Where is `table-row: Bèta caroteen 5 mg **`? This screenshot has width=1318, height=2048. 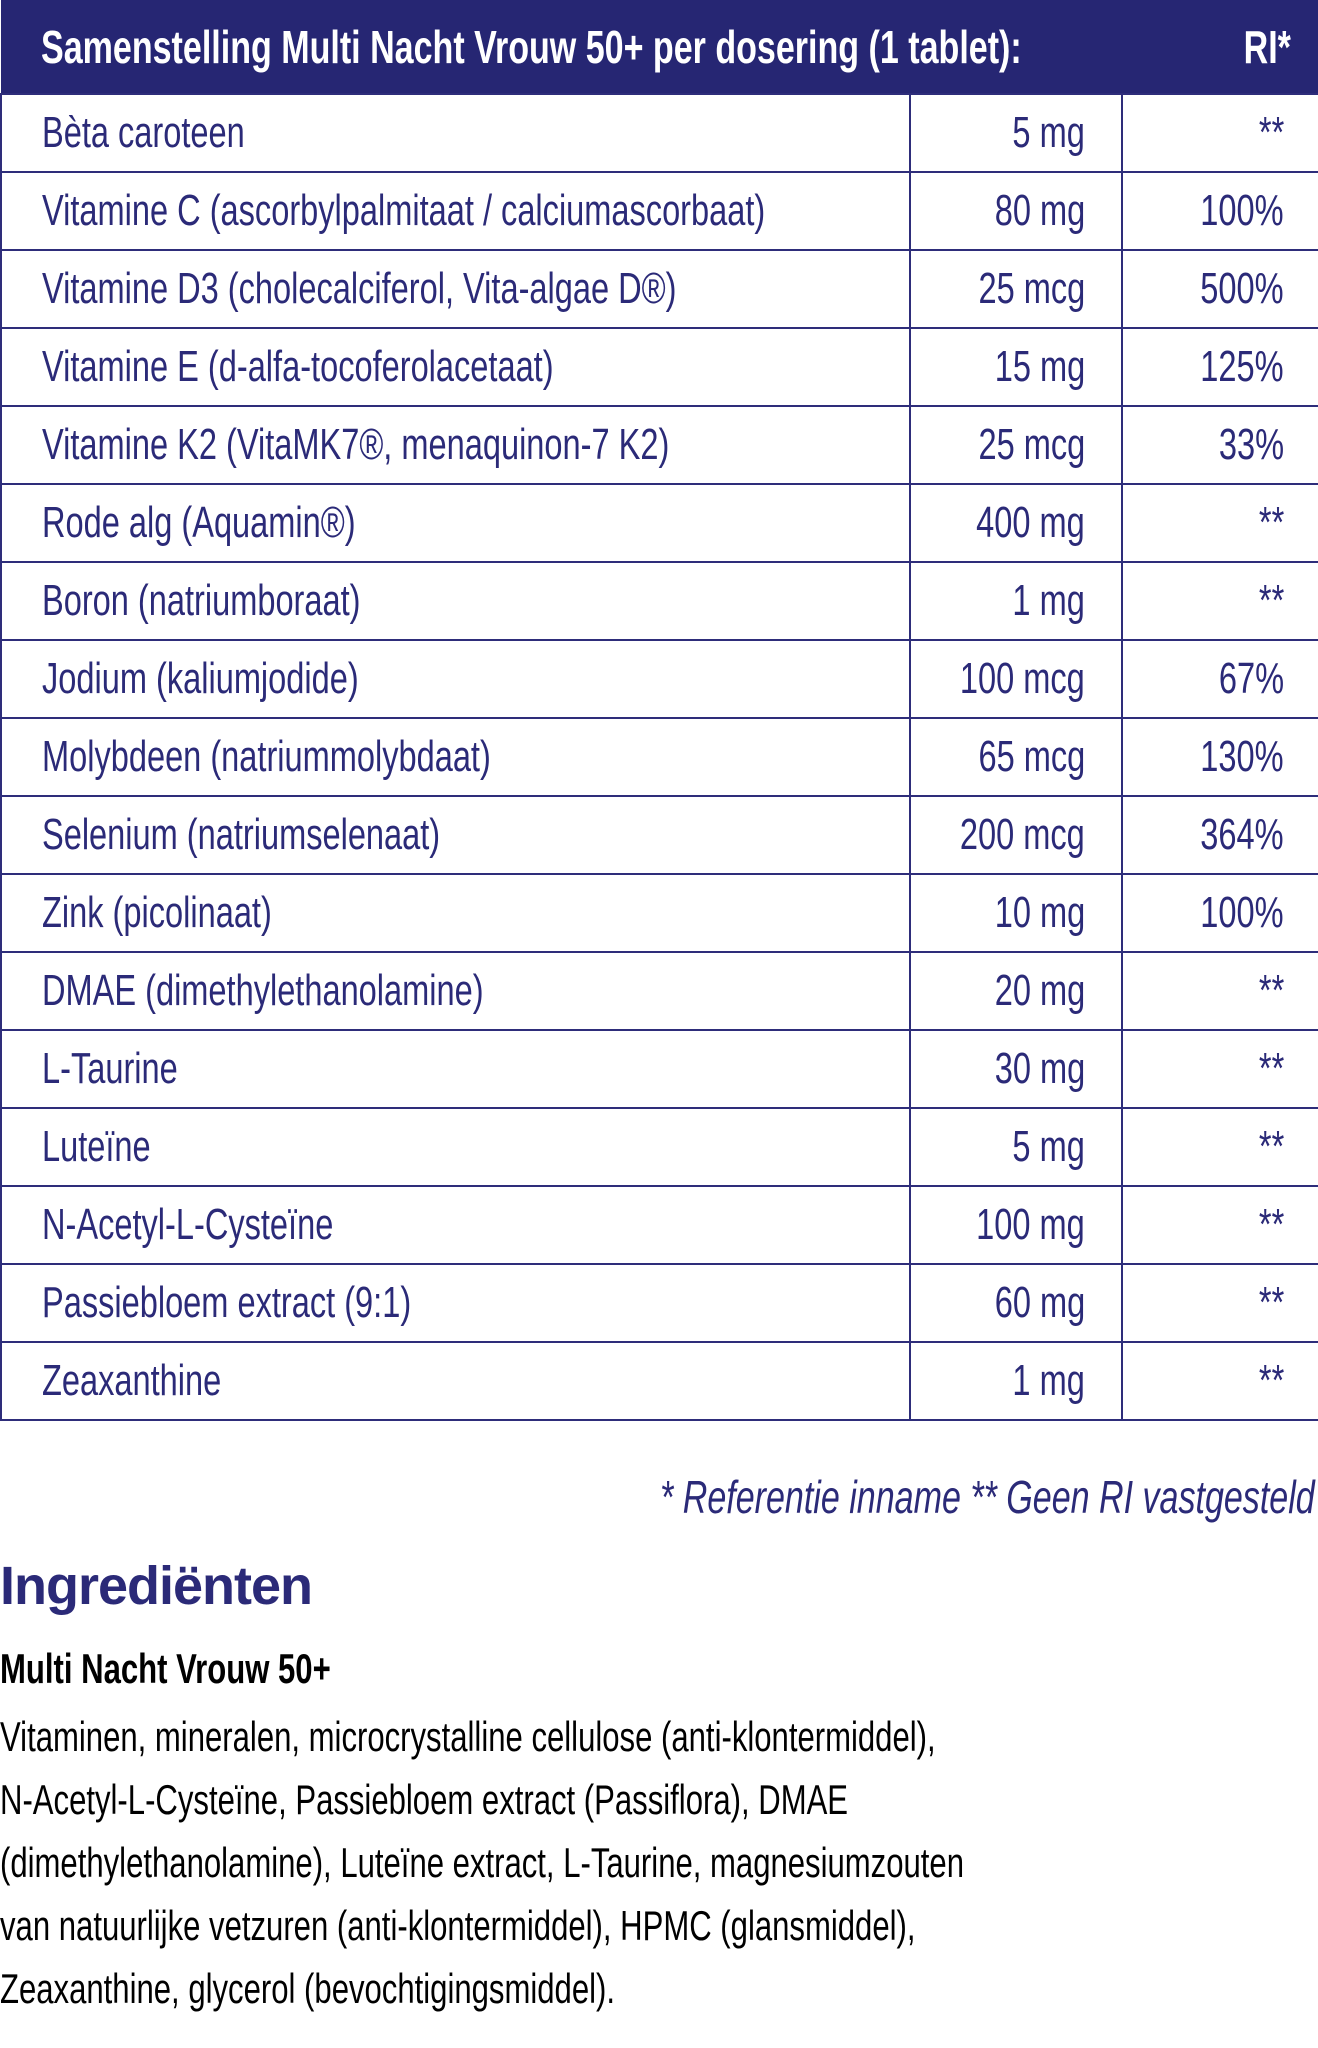
table-row: Bèta caroteen 5 mg ** is located at coordinates (659, 133).